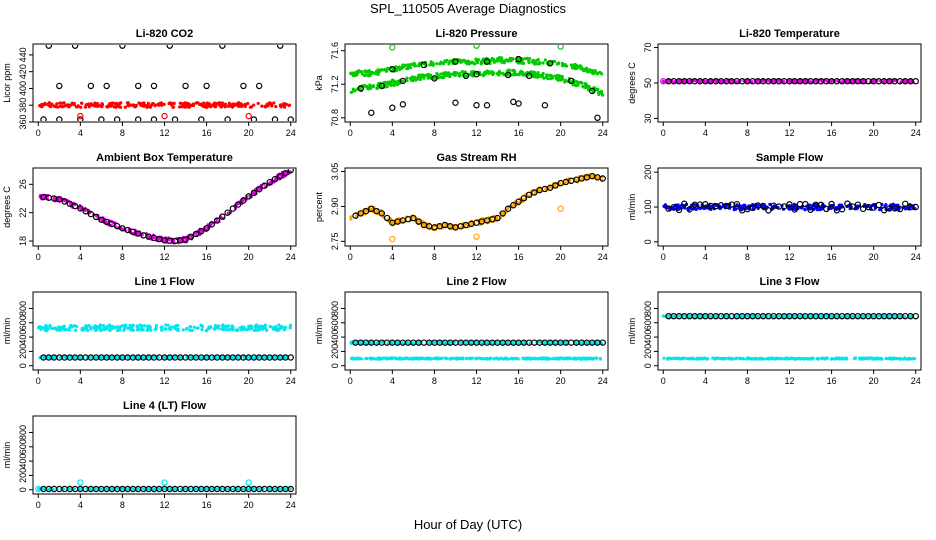 The height and width of the screenshot is (540, 936). What do you see at coordinates (705, 381) in the screenshot?
I see `x-tick-label: 4` at bounding box center [705, 381].